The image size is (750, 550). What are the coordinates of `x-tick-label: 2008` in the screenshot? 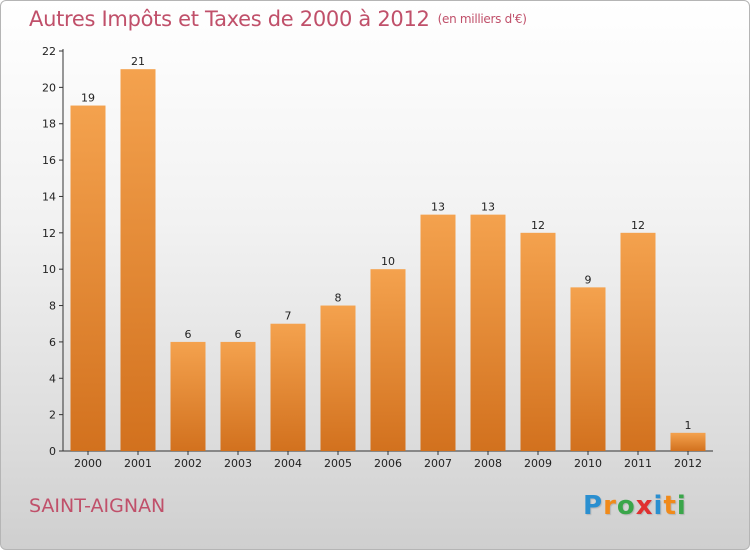 It's located at (488, 463).